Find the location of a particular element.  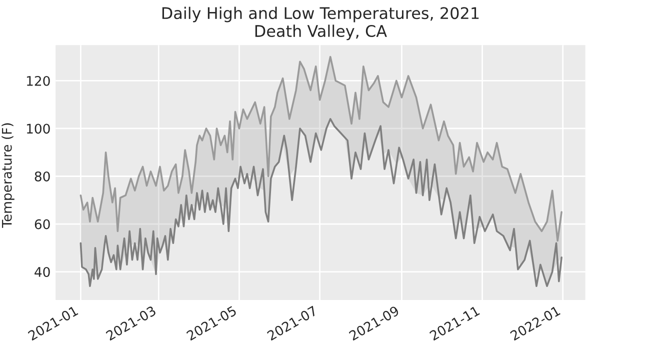

y-tick-label: 80 is located at coordinates (42, 176).